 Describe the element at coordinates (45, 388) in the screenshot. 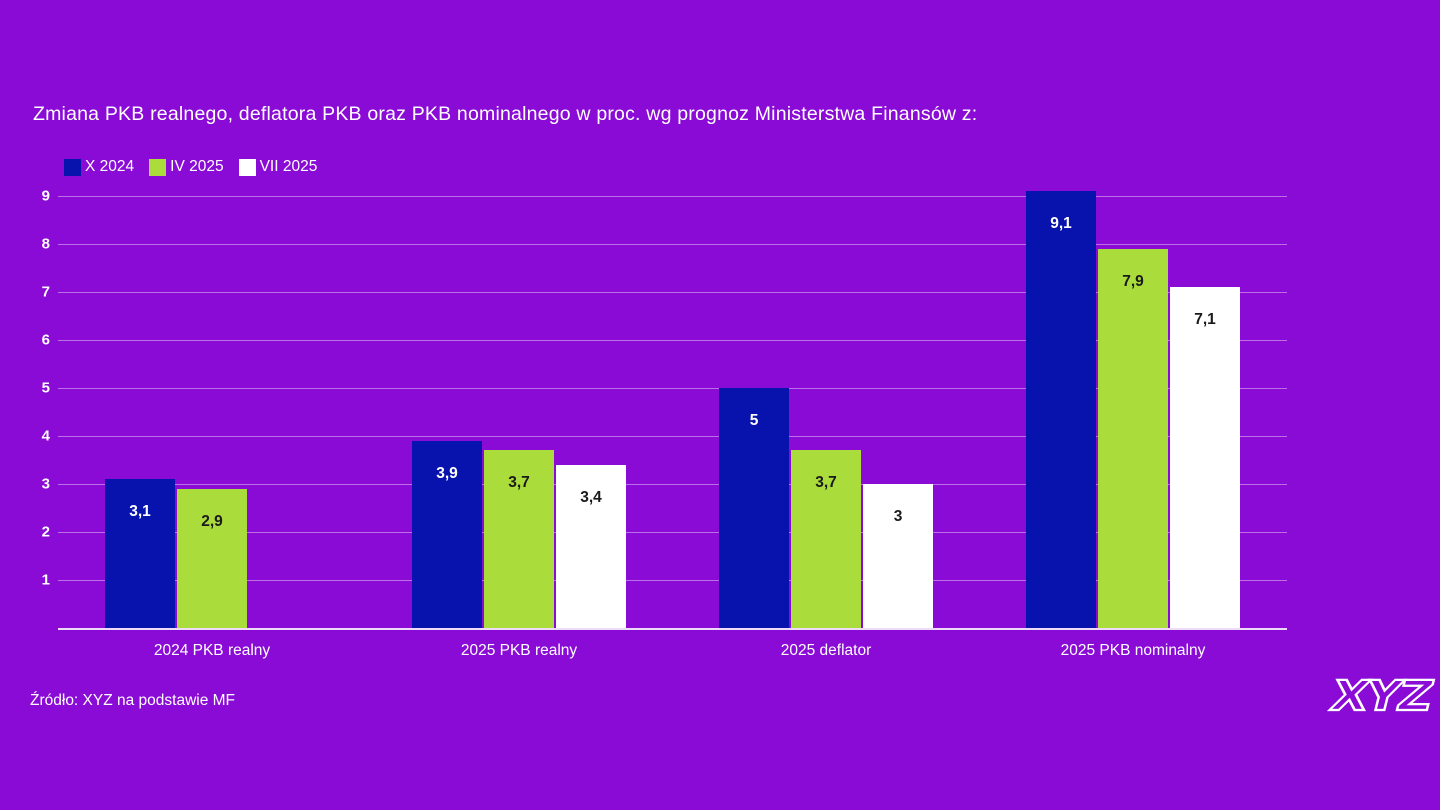

I see `y-tick-label: 5` at that location.